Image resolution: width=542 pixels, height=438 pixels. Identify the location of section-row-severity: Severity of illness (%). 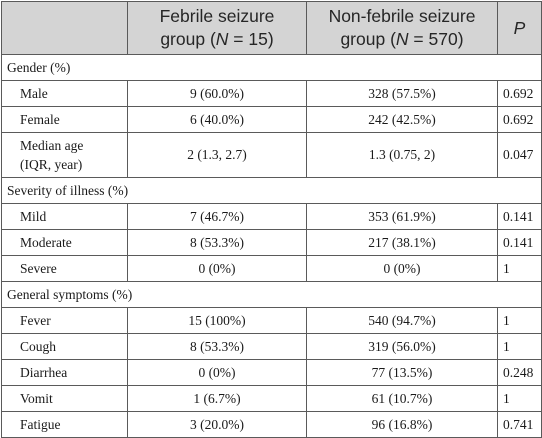
(271, 190).